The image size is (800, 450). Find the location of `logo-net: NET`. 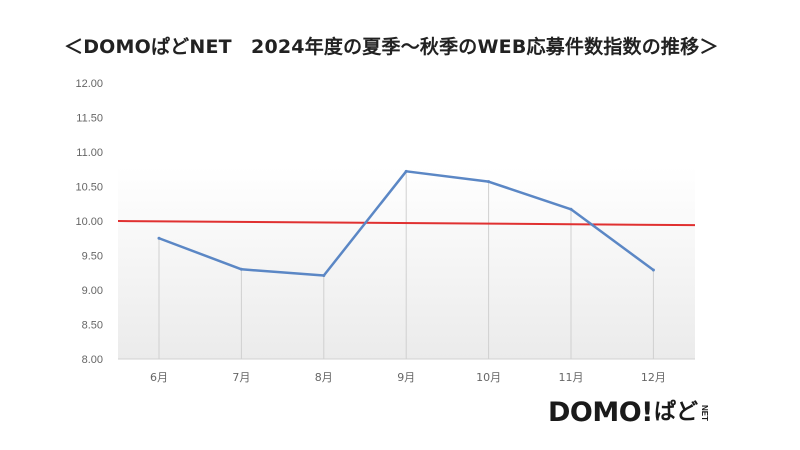

logo-net: NET is located at coordinates (705, 413).